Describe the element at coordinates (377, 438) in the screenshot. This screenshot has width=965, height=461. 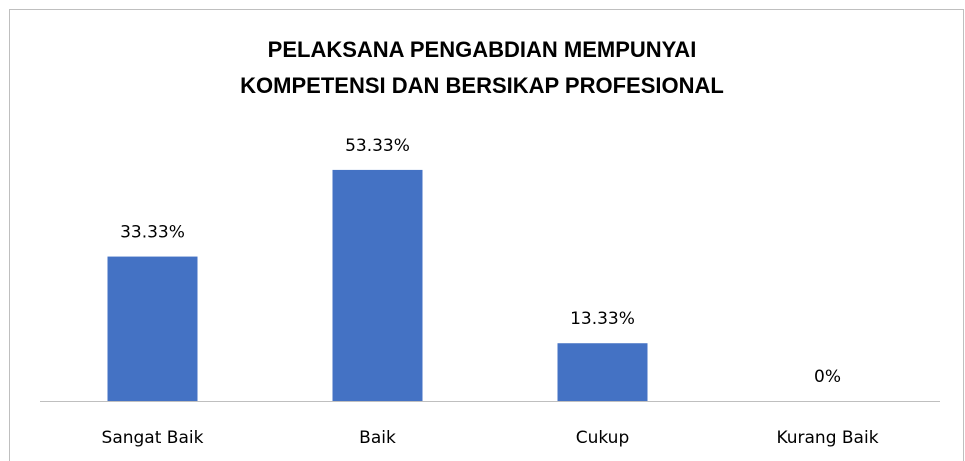
I see `x-tick-label: Baik` at that location.